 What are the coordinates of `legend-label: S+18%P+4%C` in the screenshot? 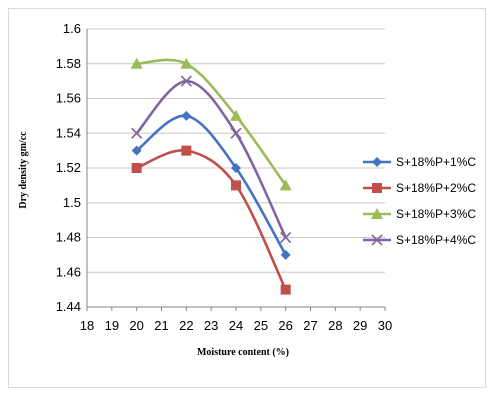 It's located at (436, 240).